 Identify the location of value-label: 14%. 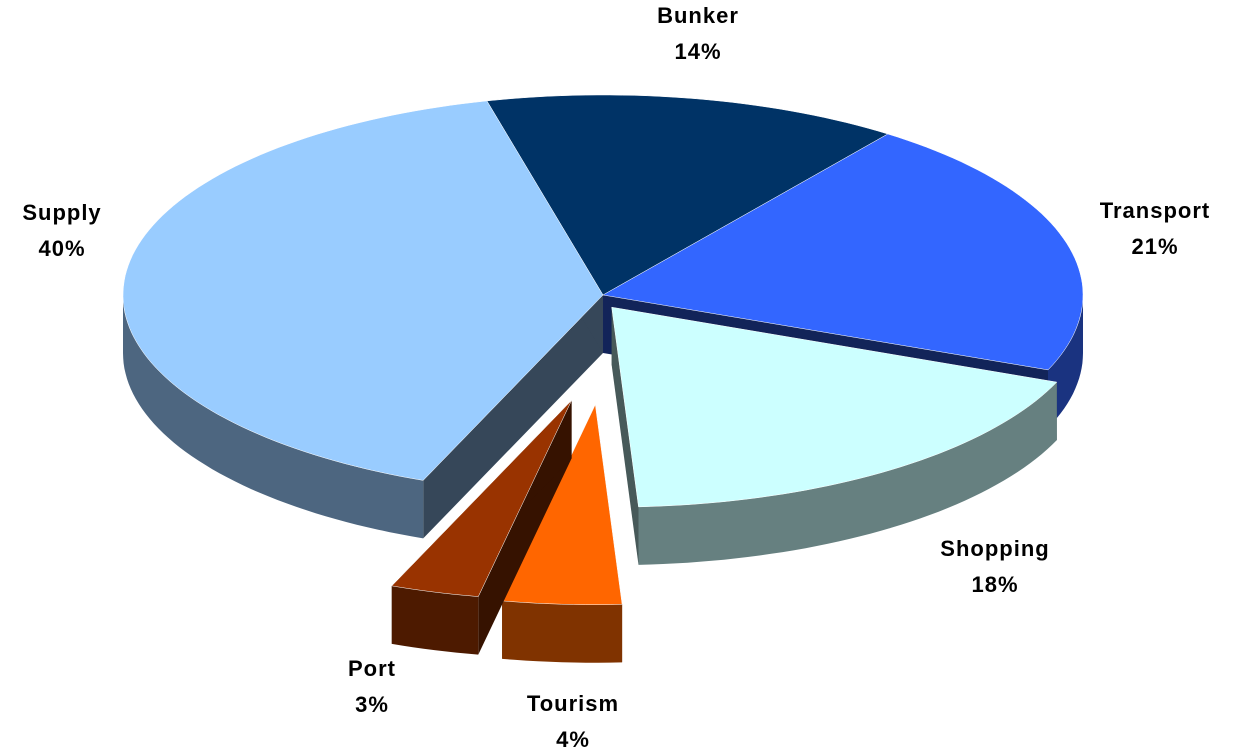
(697, 51).